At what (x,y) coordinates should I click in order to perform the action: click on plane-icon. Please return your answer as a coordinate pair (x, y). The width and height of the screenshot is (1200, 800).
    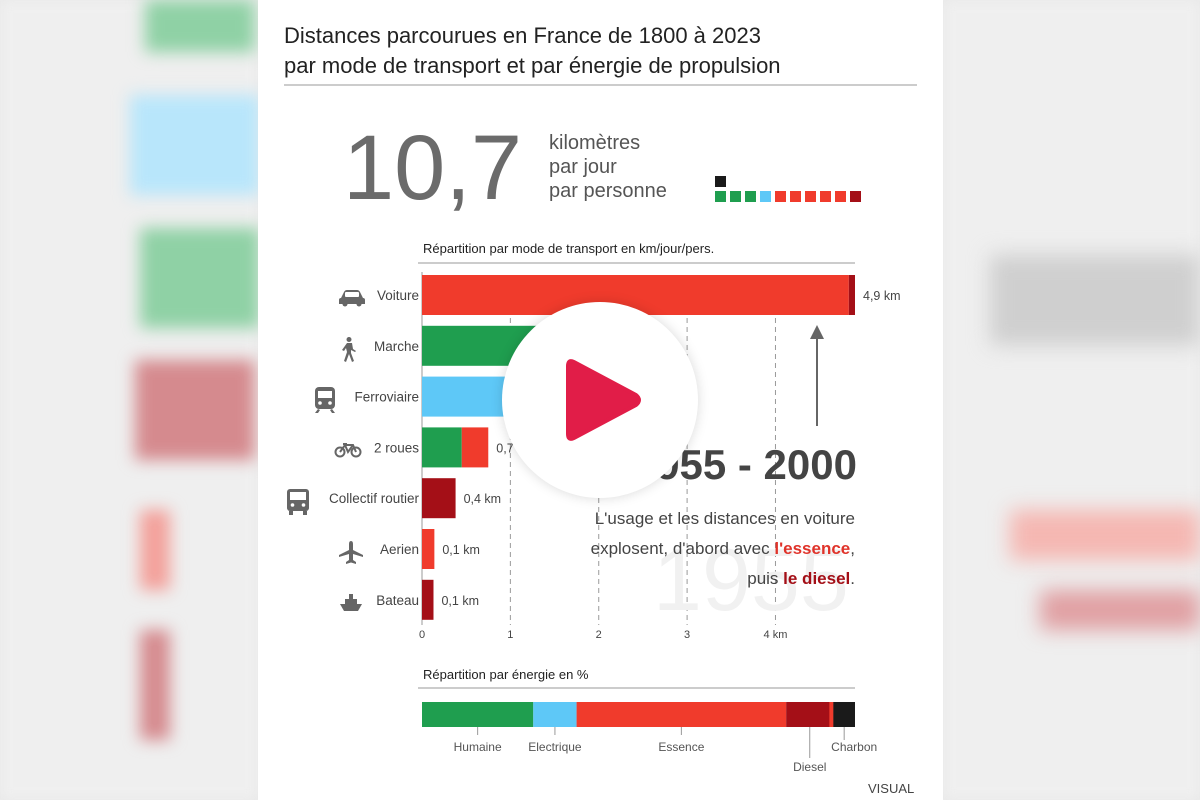
    Looking at the image, I should click on (351, 552).